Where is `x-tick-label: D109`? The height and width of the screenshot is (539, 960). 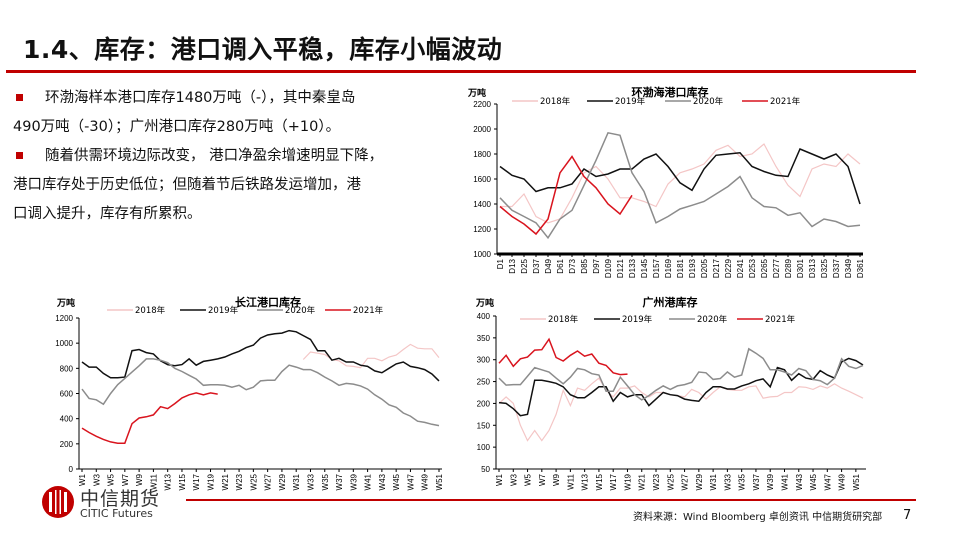 x-tick-label: D109 is located at coordinates (608, 268).